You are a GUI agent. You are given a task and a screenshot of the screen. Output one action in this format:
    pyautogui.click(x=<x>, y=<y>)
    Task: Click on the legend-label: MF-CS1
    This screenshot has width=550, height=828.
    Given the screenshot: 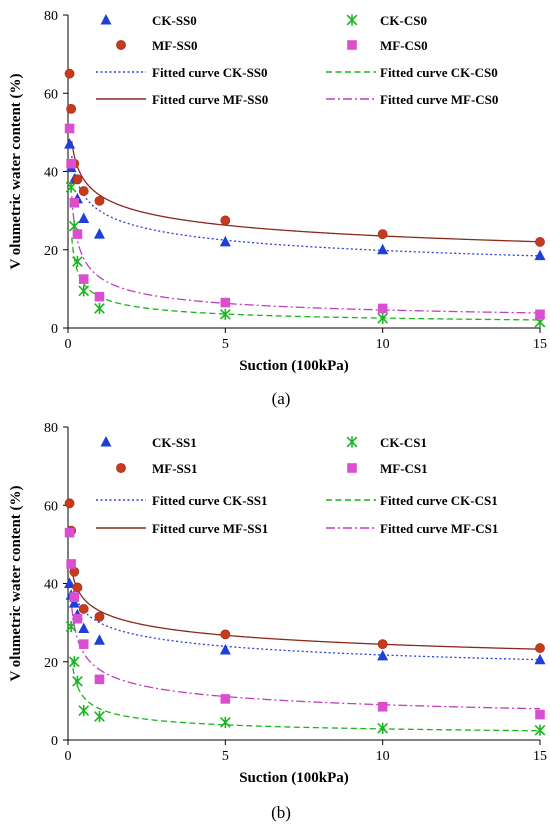 What is the action you would take?
    pyautogui.click(x=404, y=468)
    